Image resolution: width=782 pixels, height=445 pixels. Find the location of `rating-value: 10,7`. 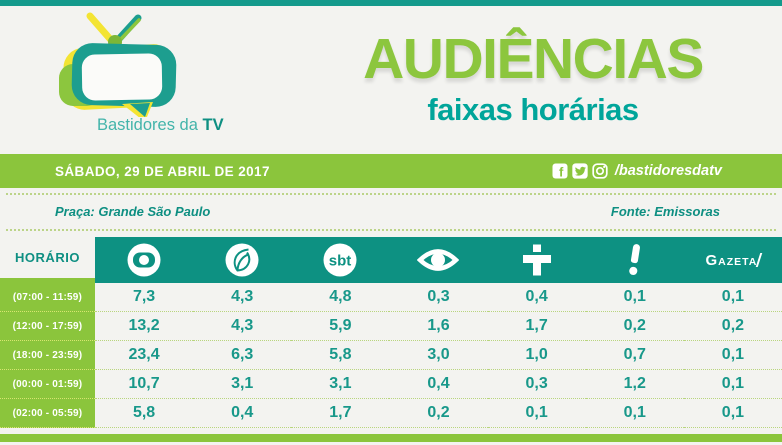

rating-value: 10,7 is located at coordinates (144, 384).